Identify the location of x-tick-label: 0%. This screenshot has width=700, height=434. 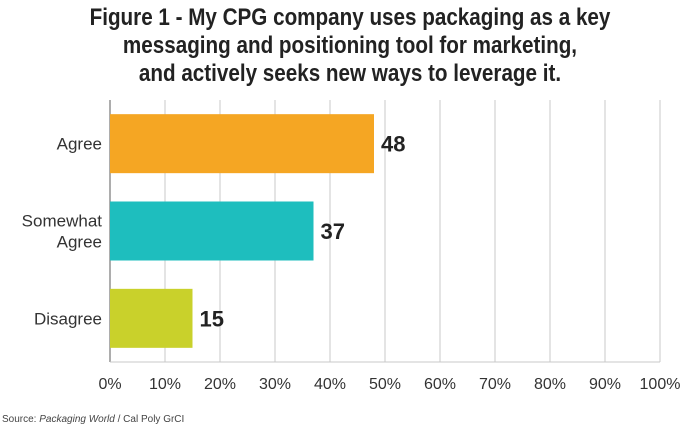
(109, 384).